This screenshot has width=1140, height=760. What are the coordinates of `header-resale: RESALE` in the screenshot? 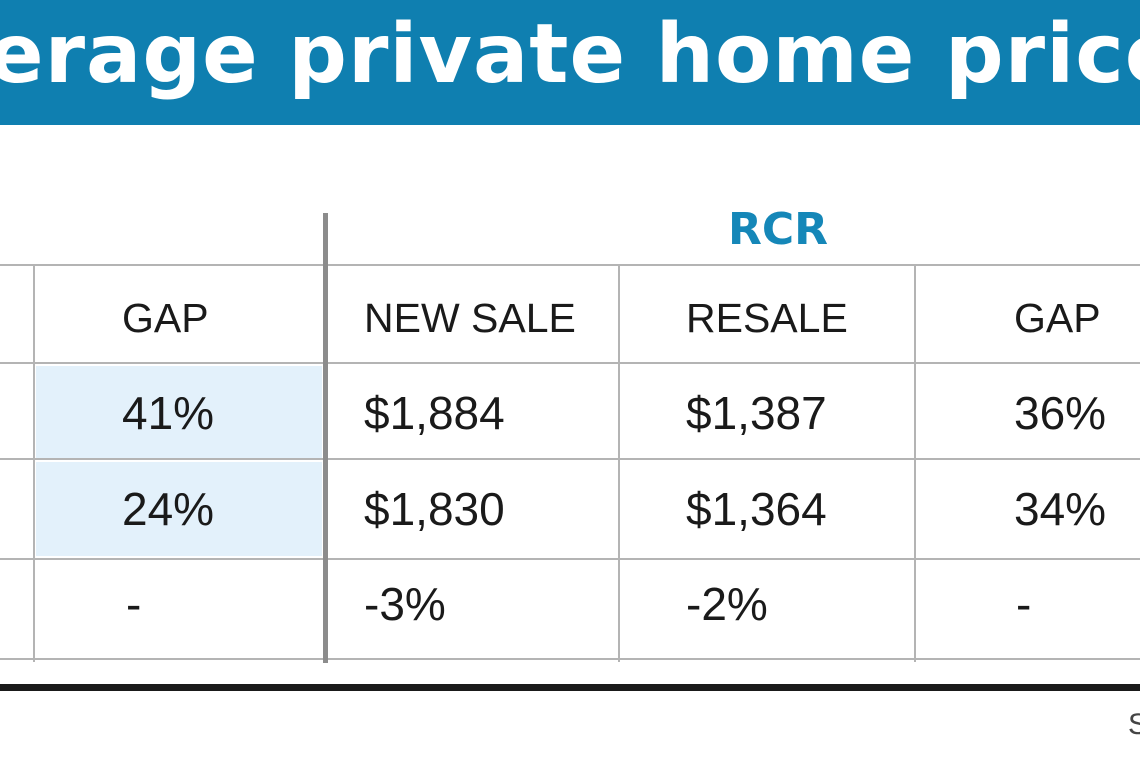 It's located at (767, 318).